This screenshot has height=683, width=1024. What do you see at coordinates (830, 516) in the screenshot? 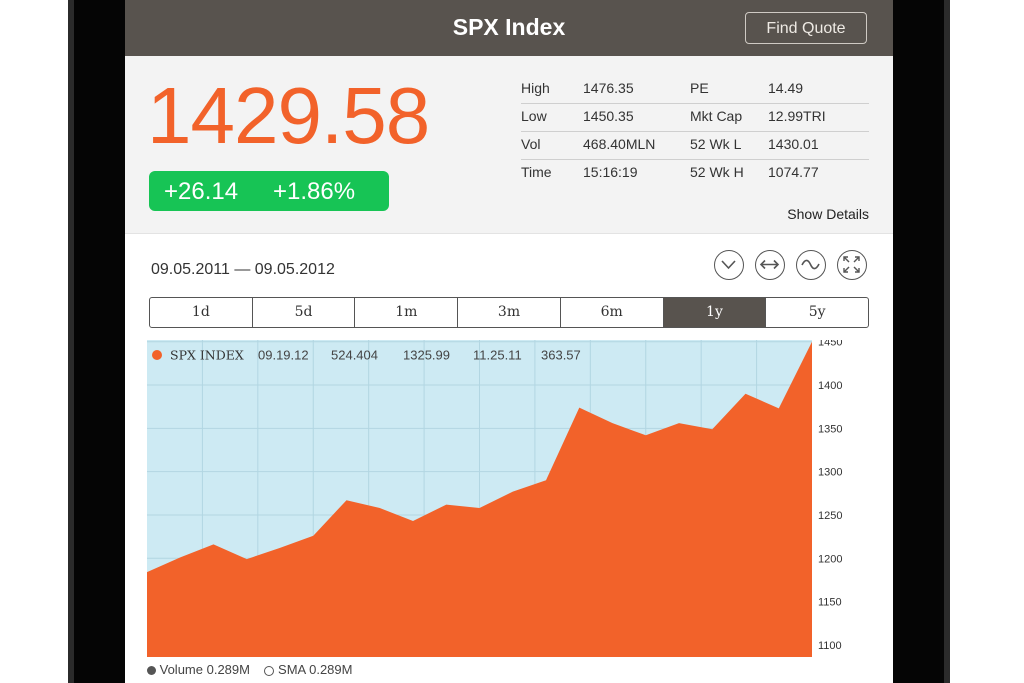
I see `y-tick-label: 1250` at bounding box center [830, 516].